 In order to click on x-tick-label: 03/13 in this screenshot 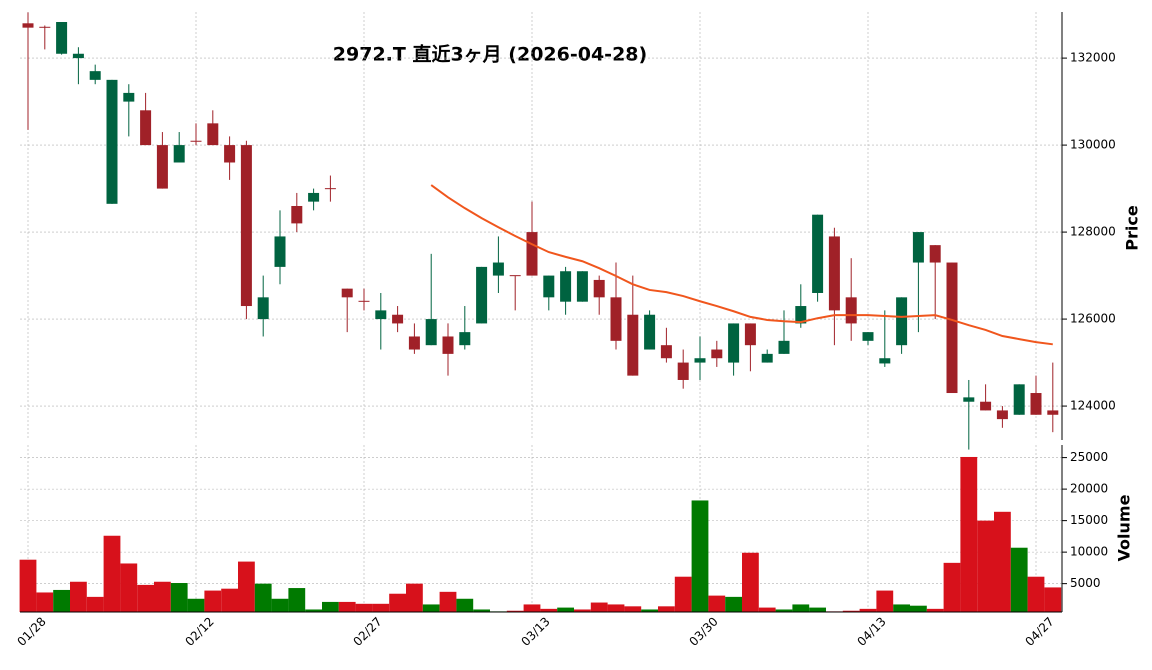, I will do `click(535, 631)`.